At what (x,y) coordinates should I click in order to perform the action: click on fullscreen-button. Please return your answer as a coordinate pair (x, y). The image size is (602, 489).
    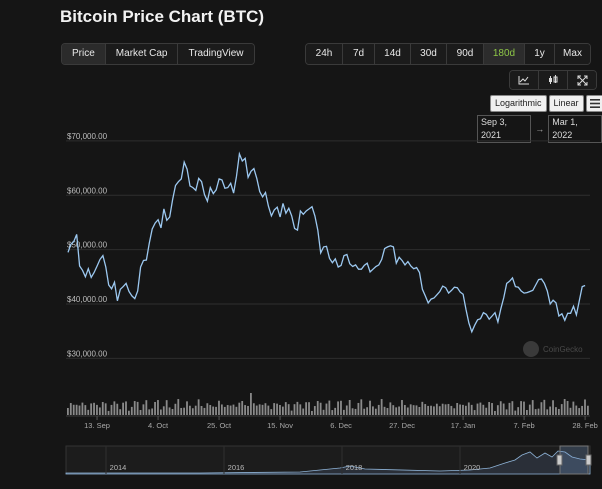
    Looking at the image, I should click on (582, 80).